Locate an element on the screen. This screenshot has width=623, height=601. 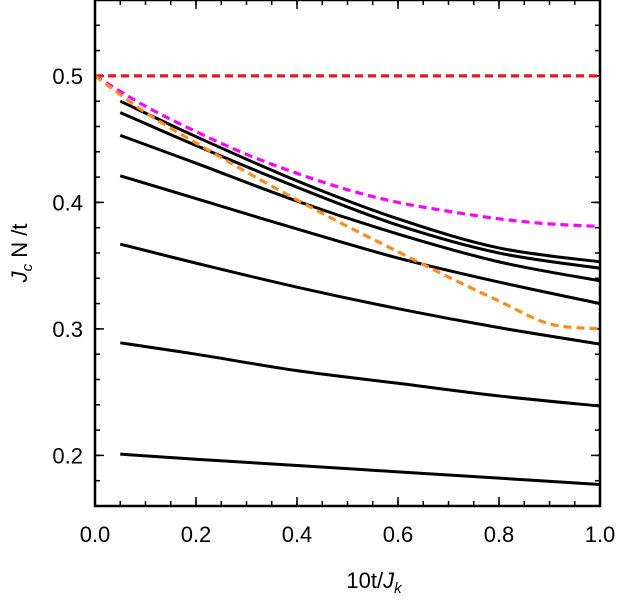
y-axis-label: Jc N /t is located at coordinates (21, 254).